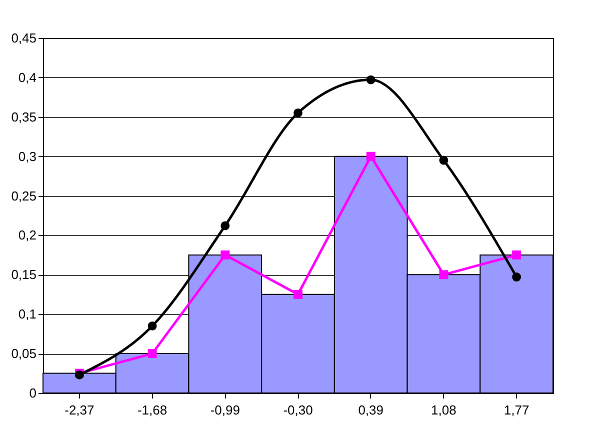 Image resolution: width=612 pixels, height=427 pixels. I want to click on y-tick-label: 0,45, so click(23, 38).